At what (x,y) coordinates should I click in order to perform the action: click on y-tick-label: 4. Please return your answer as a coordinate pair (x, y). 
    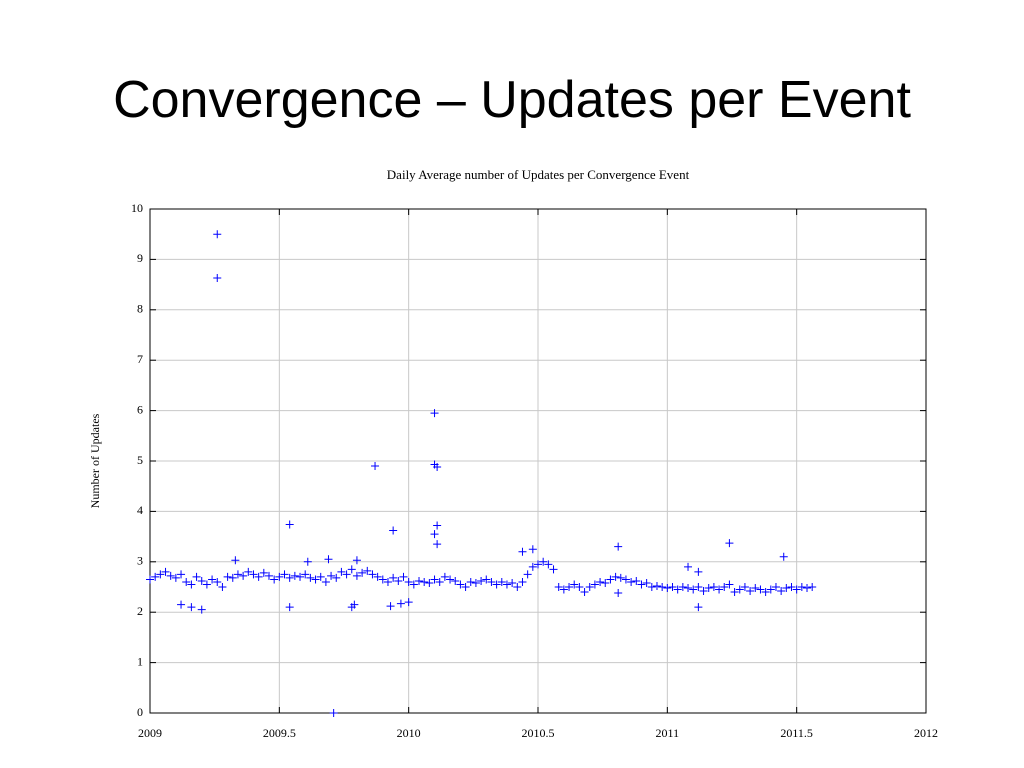
    Looking at the image, I should click on (140, 510).